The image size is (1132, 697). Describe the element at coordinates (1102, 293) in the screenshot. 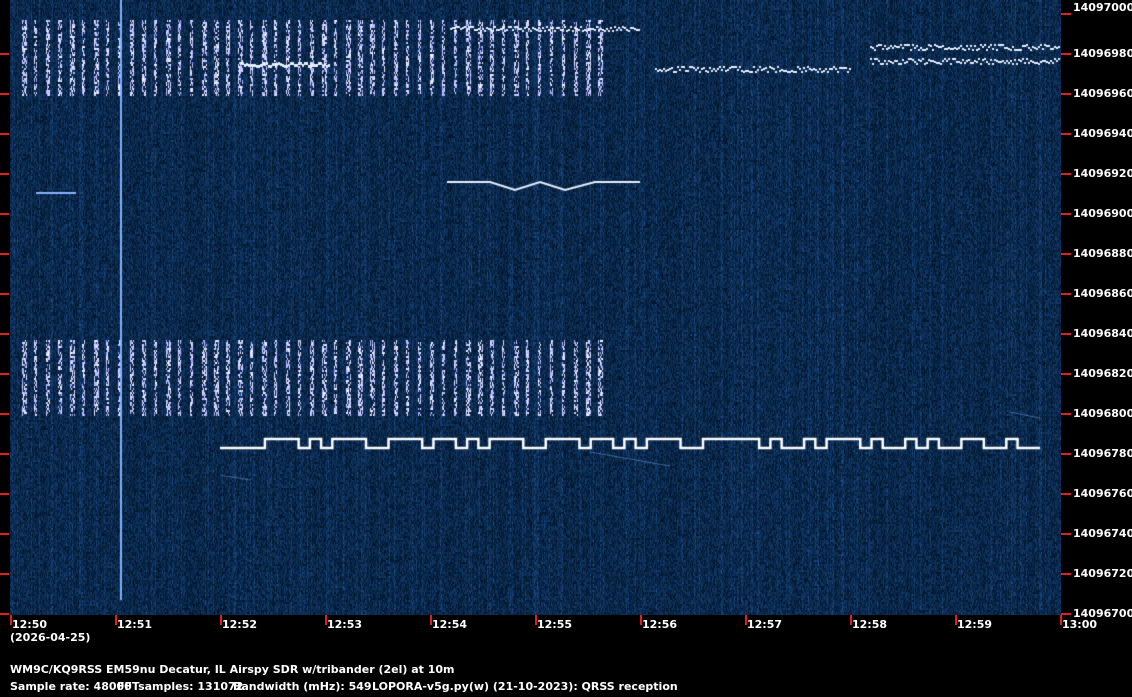

I see `freq-label: 14096860` at that location.